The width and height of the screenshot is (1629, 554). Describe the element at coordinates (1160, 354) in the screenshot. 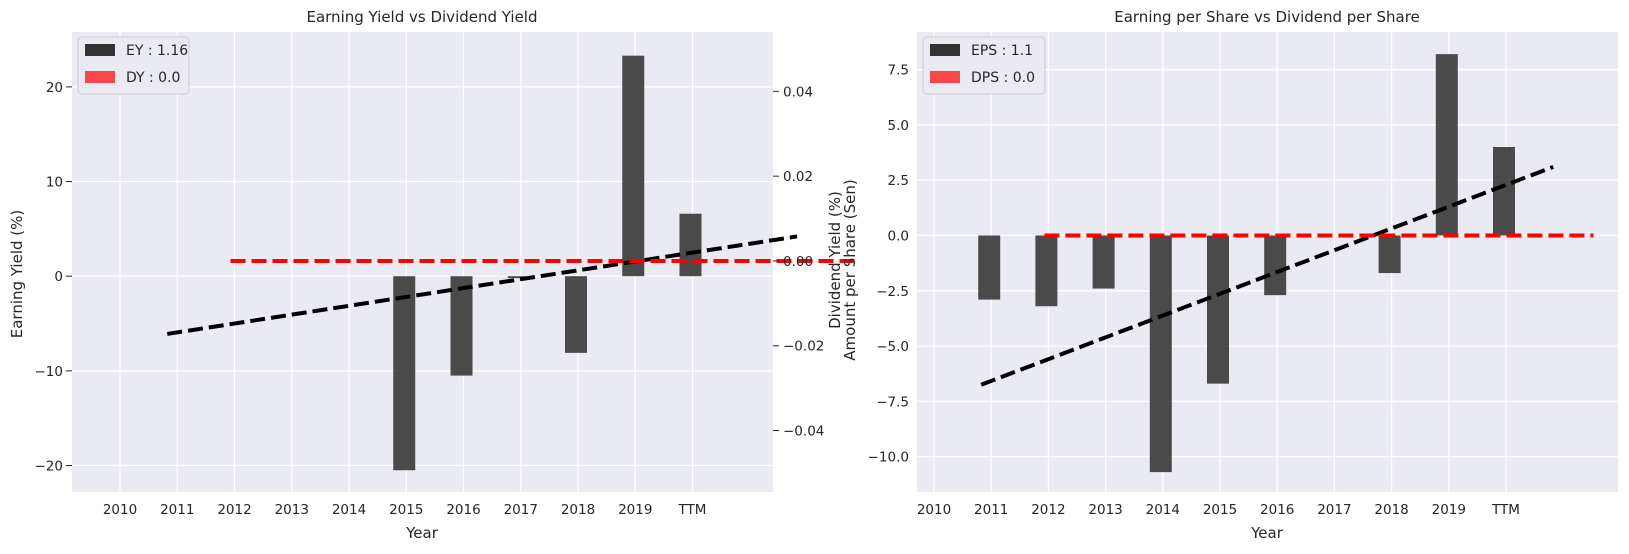

I see `bar-2014` at that location.